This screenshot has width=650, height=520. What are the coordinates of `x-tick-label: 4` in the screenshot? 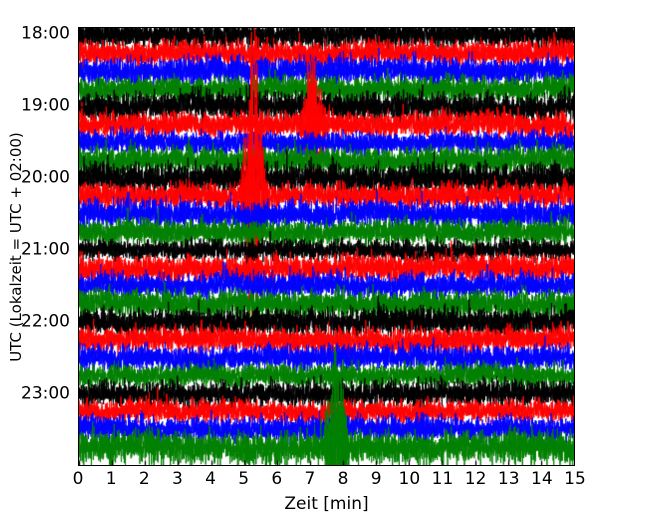 It's located at (210, 479).